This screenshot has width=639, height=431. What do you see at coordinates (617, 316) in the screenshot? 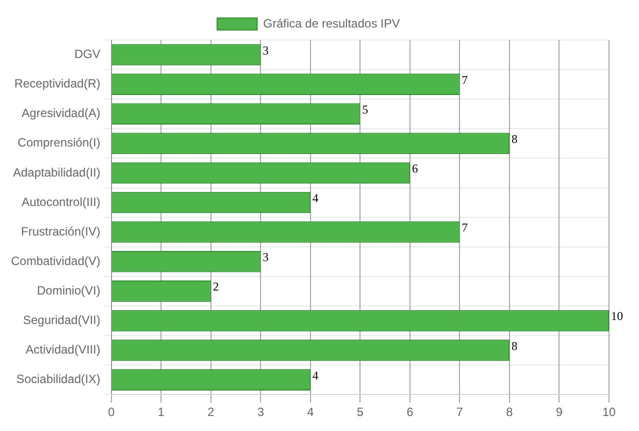
I see `data-label: 10` at bounding box center [617, 316].